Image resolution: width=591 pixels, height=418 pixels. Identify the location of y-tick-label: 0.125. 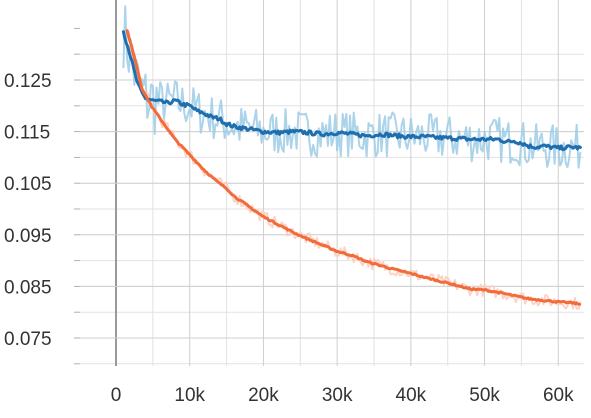
(28, 81).